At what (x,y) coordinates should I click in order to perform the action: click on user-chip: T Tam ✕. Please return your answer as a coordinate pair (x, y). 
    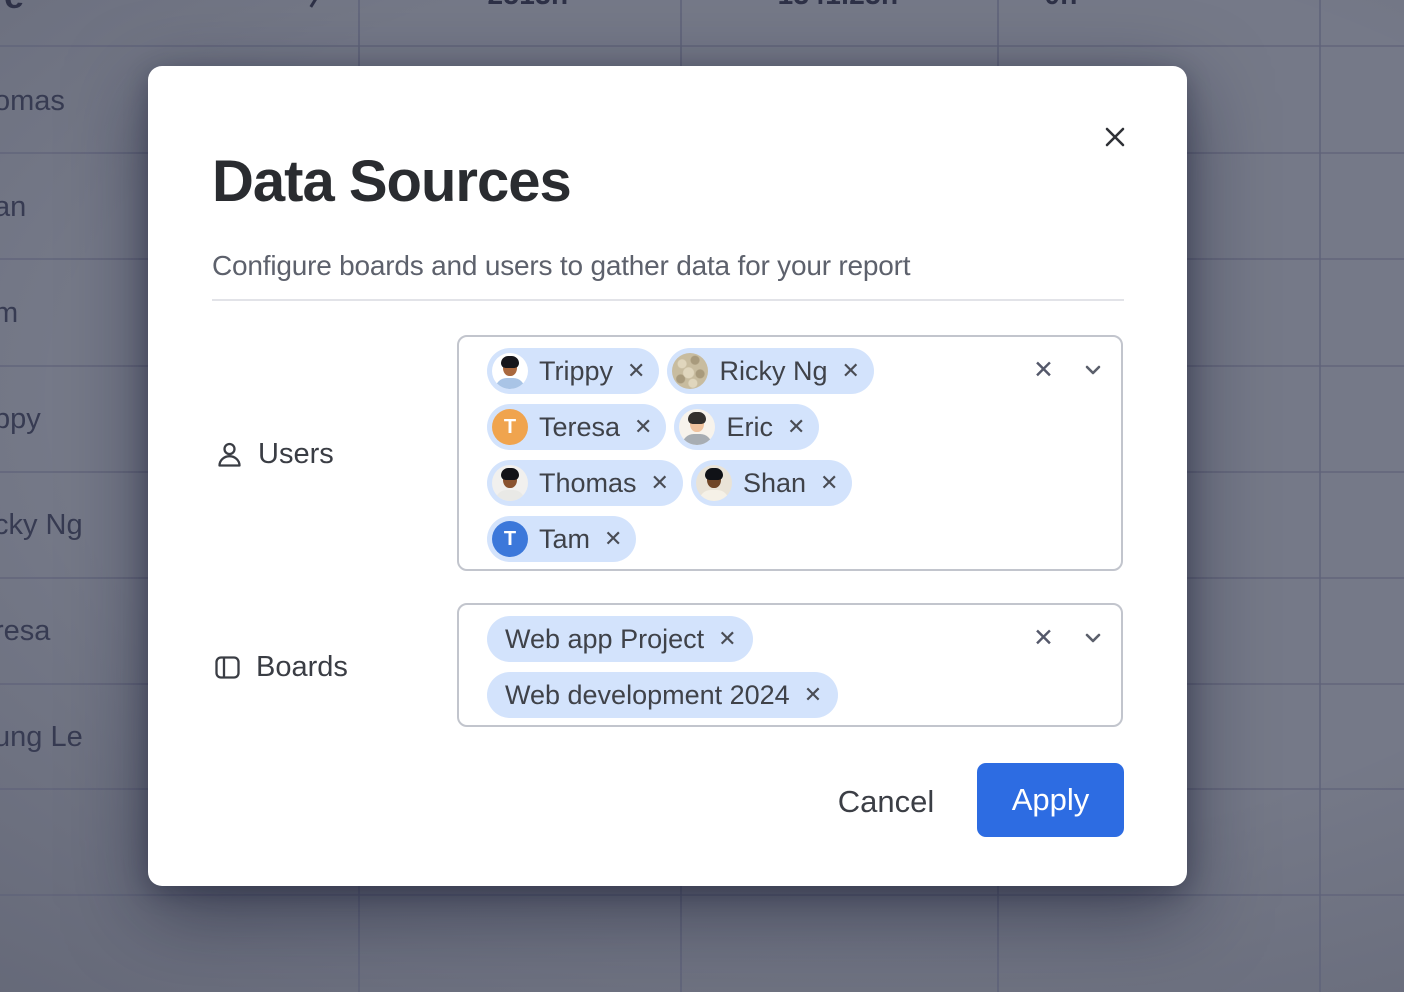
    Looking at the image, I should click on (562, 539).